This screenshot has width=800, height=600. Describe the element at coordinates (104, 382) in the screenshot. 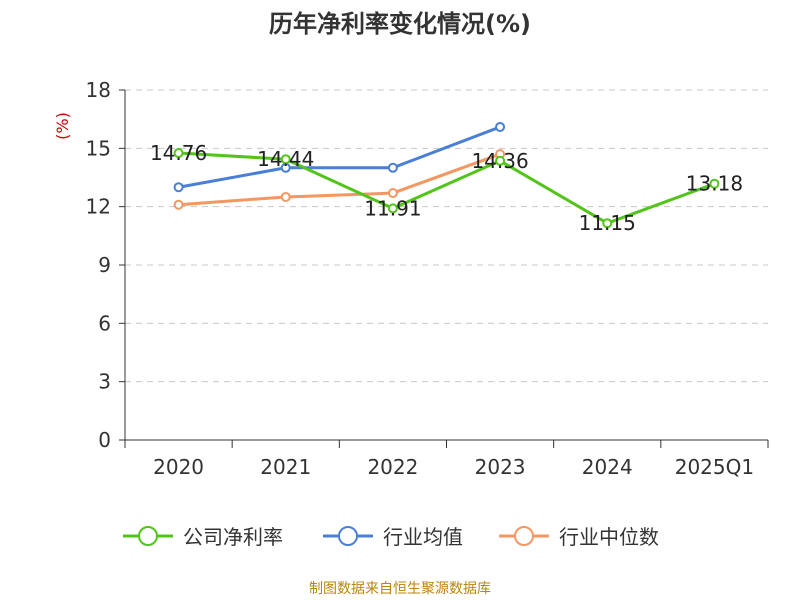

I see `y-tick-label: 3` at that location.